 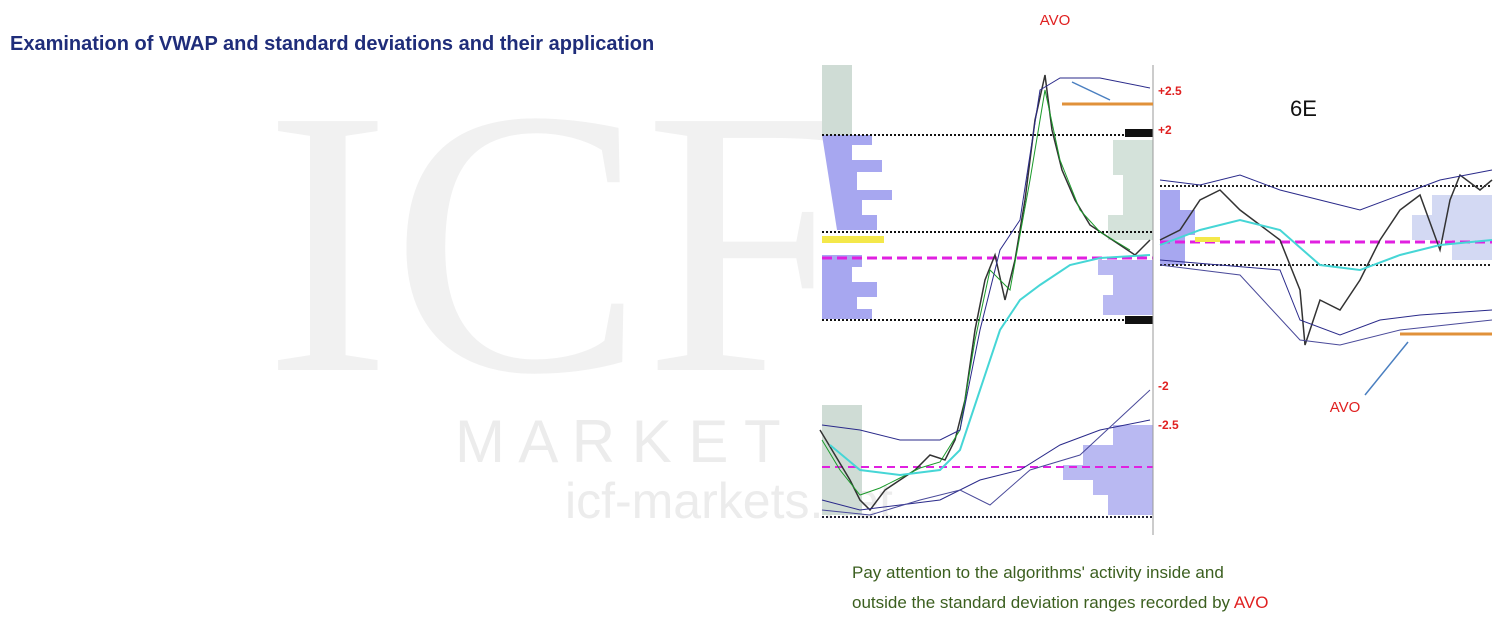 I want to click on watermark-letters: M A R K E T, so click(x=618, y=441).